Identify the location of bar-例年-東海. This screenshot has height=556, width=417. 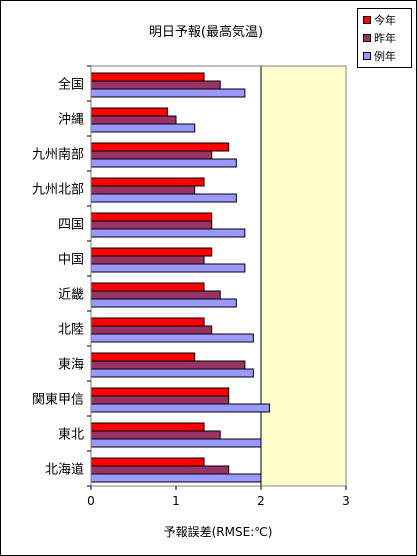
(172, 373).